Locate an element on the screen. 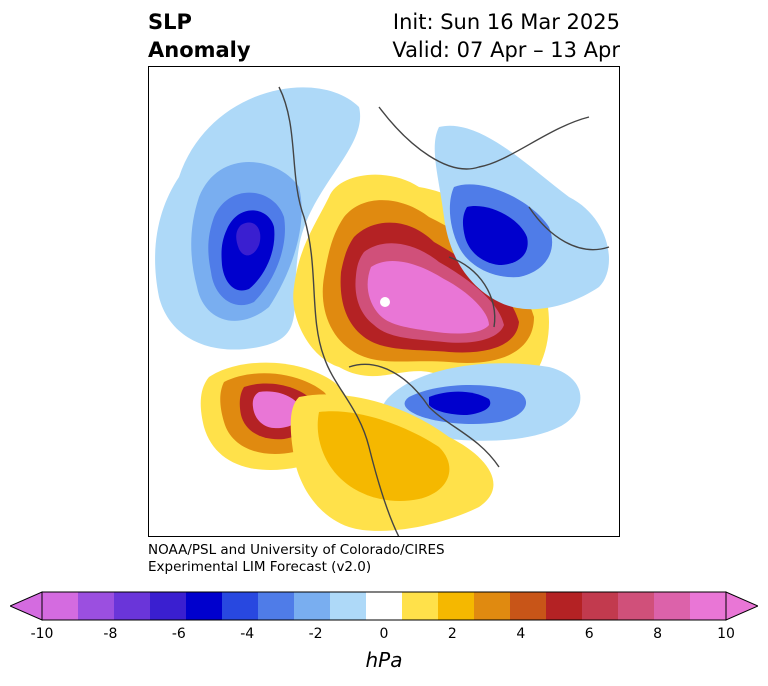  colorbar-ticks: -10 -8 -6 -4 -2 0 2 4 6 8 10 is located at coordinates (384, 637).